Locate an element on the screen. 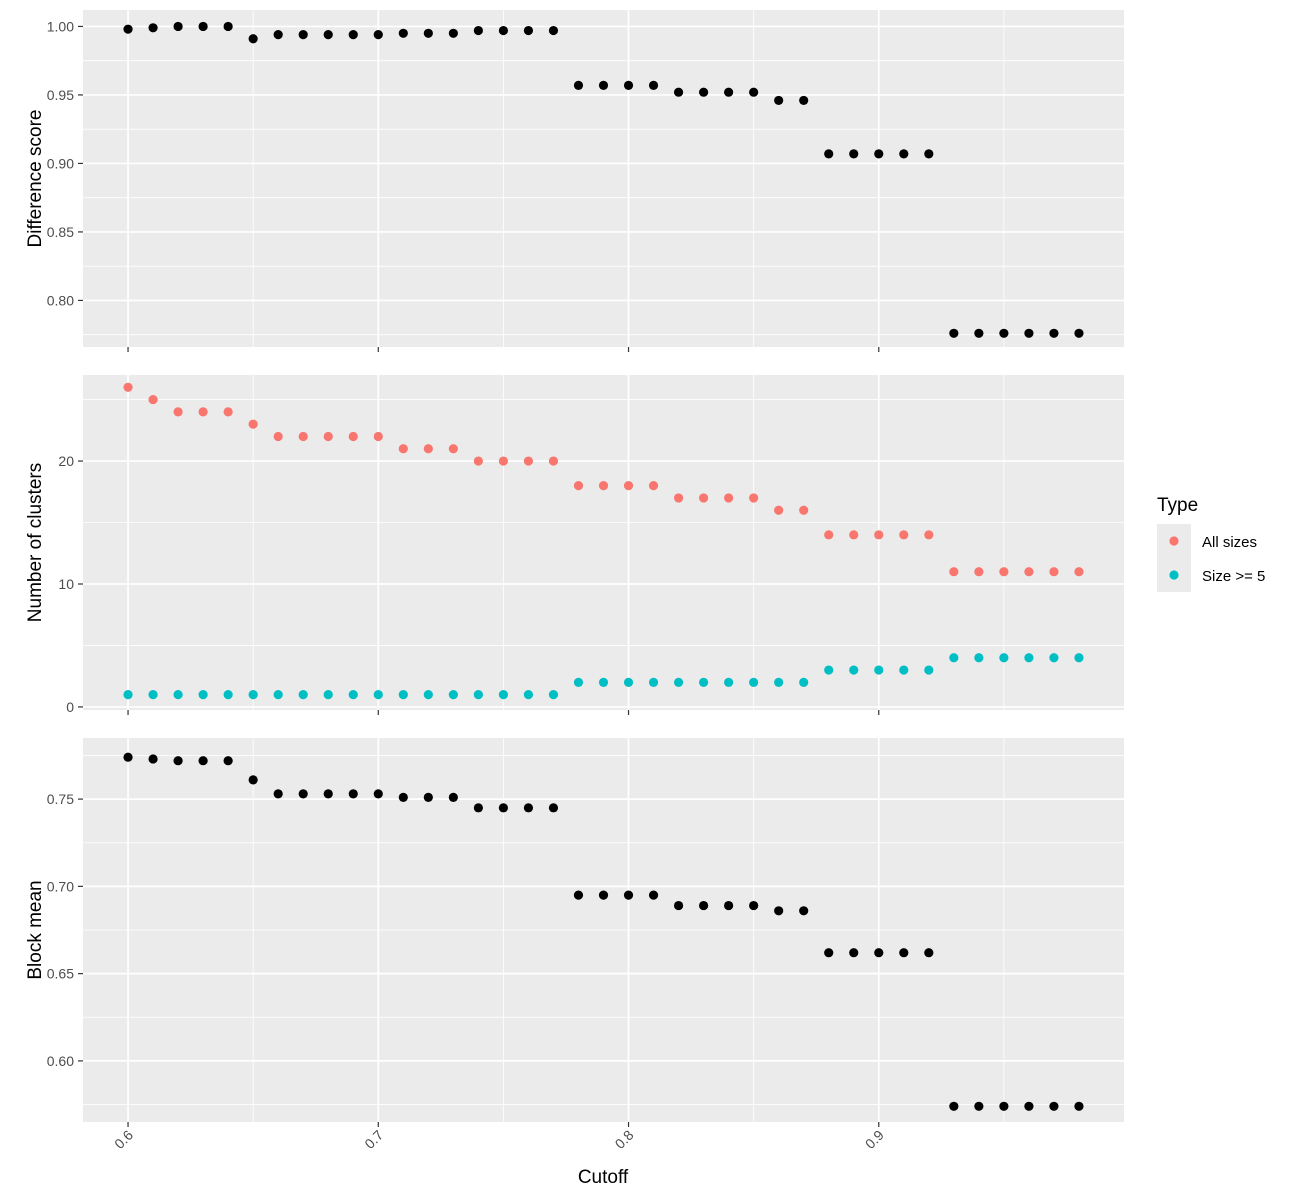 The width and height of the screenshot is (1300, 1200). y-tick-label: 10 is located at coordinates (66, 584).